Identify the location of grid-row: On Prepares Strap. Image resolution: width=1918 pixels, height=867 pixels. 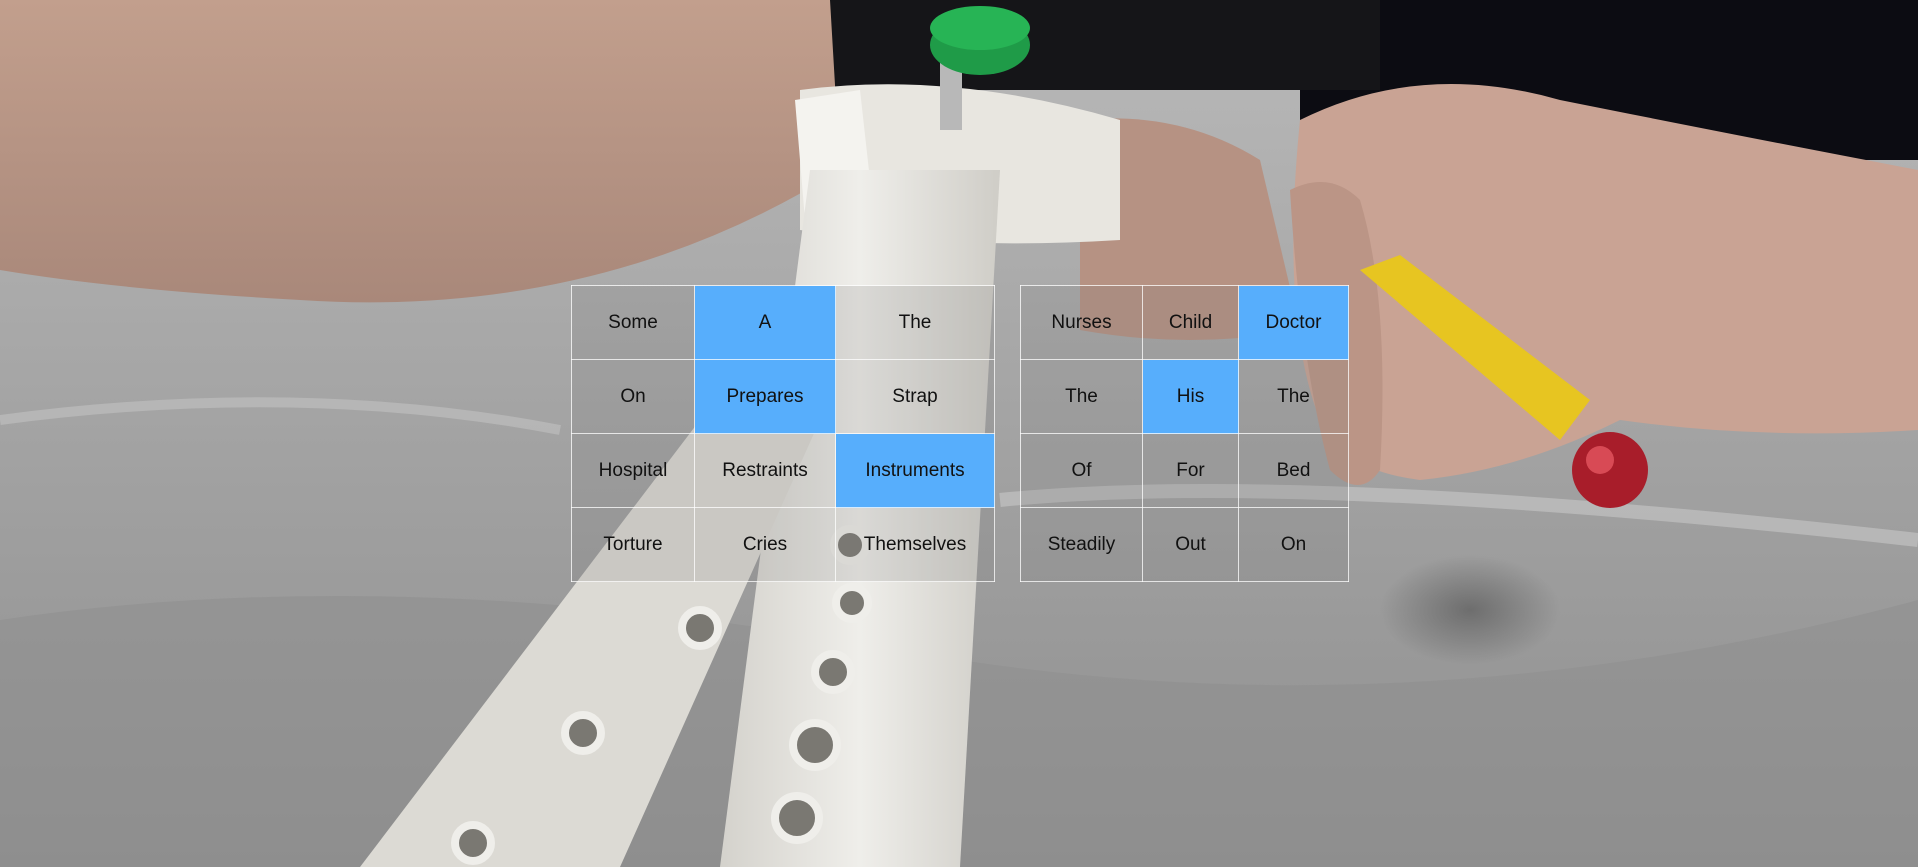
(783, 396).